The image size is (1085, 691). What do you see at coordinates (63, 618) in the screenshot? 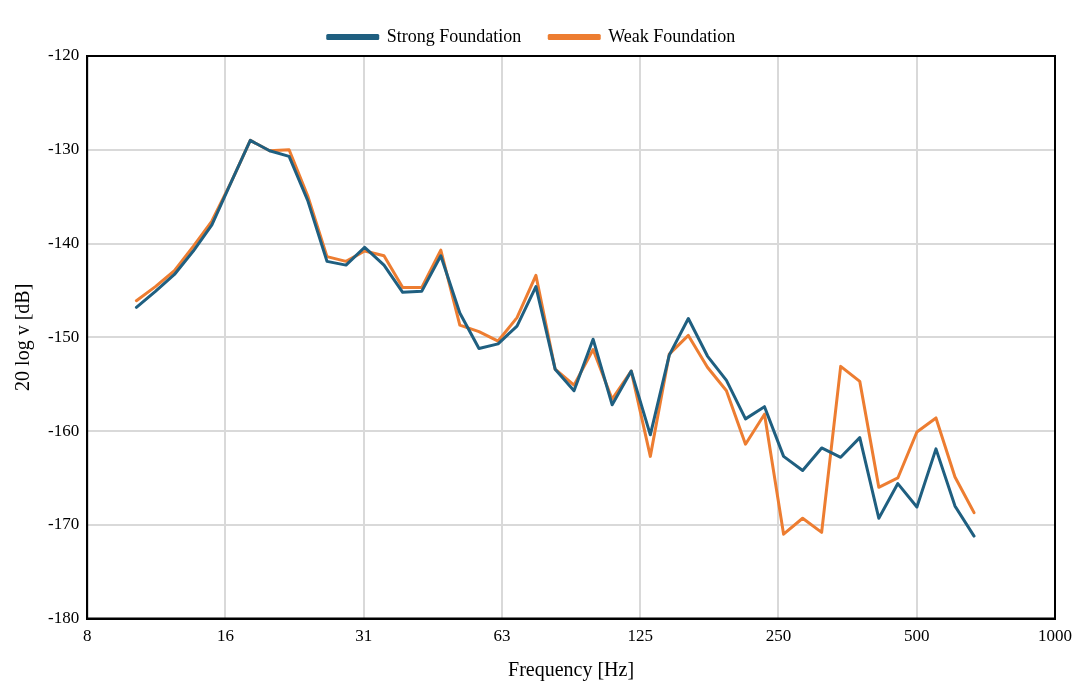
I see `y-tick-label: -180` at bounding box center [63, 618].